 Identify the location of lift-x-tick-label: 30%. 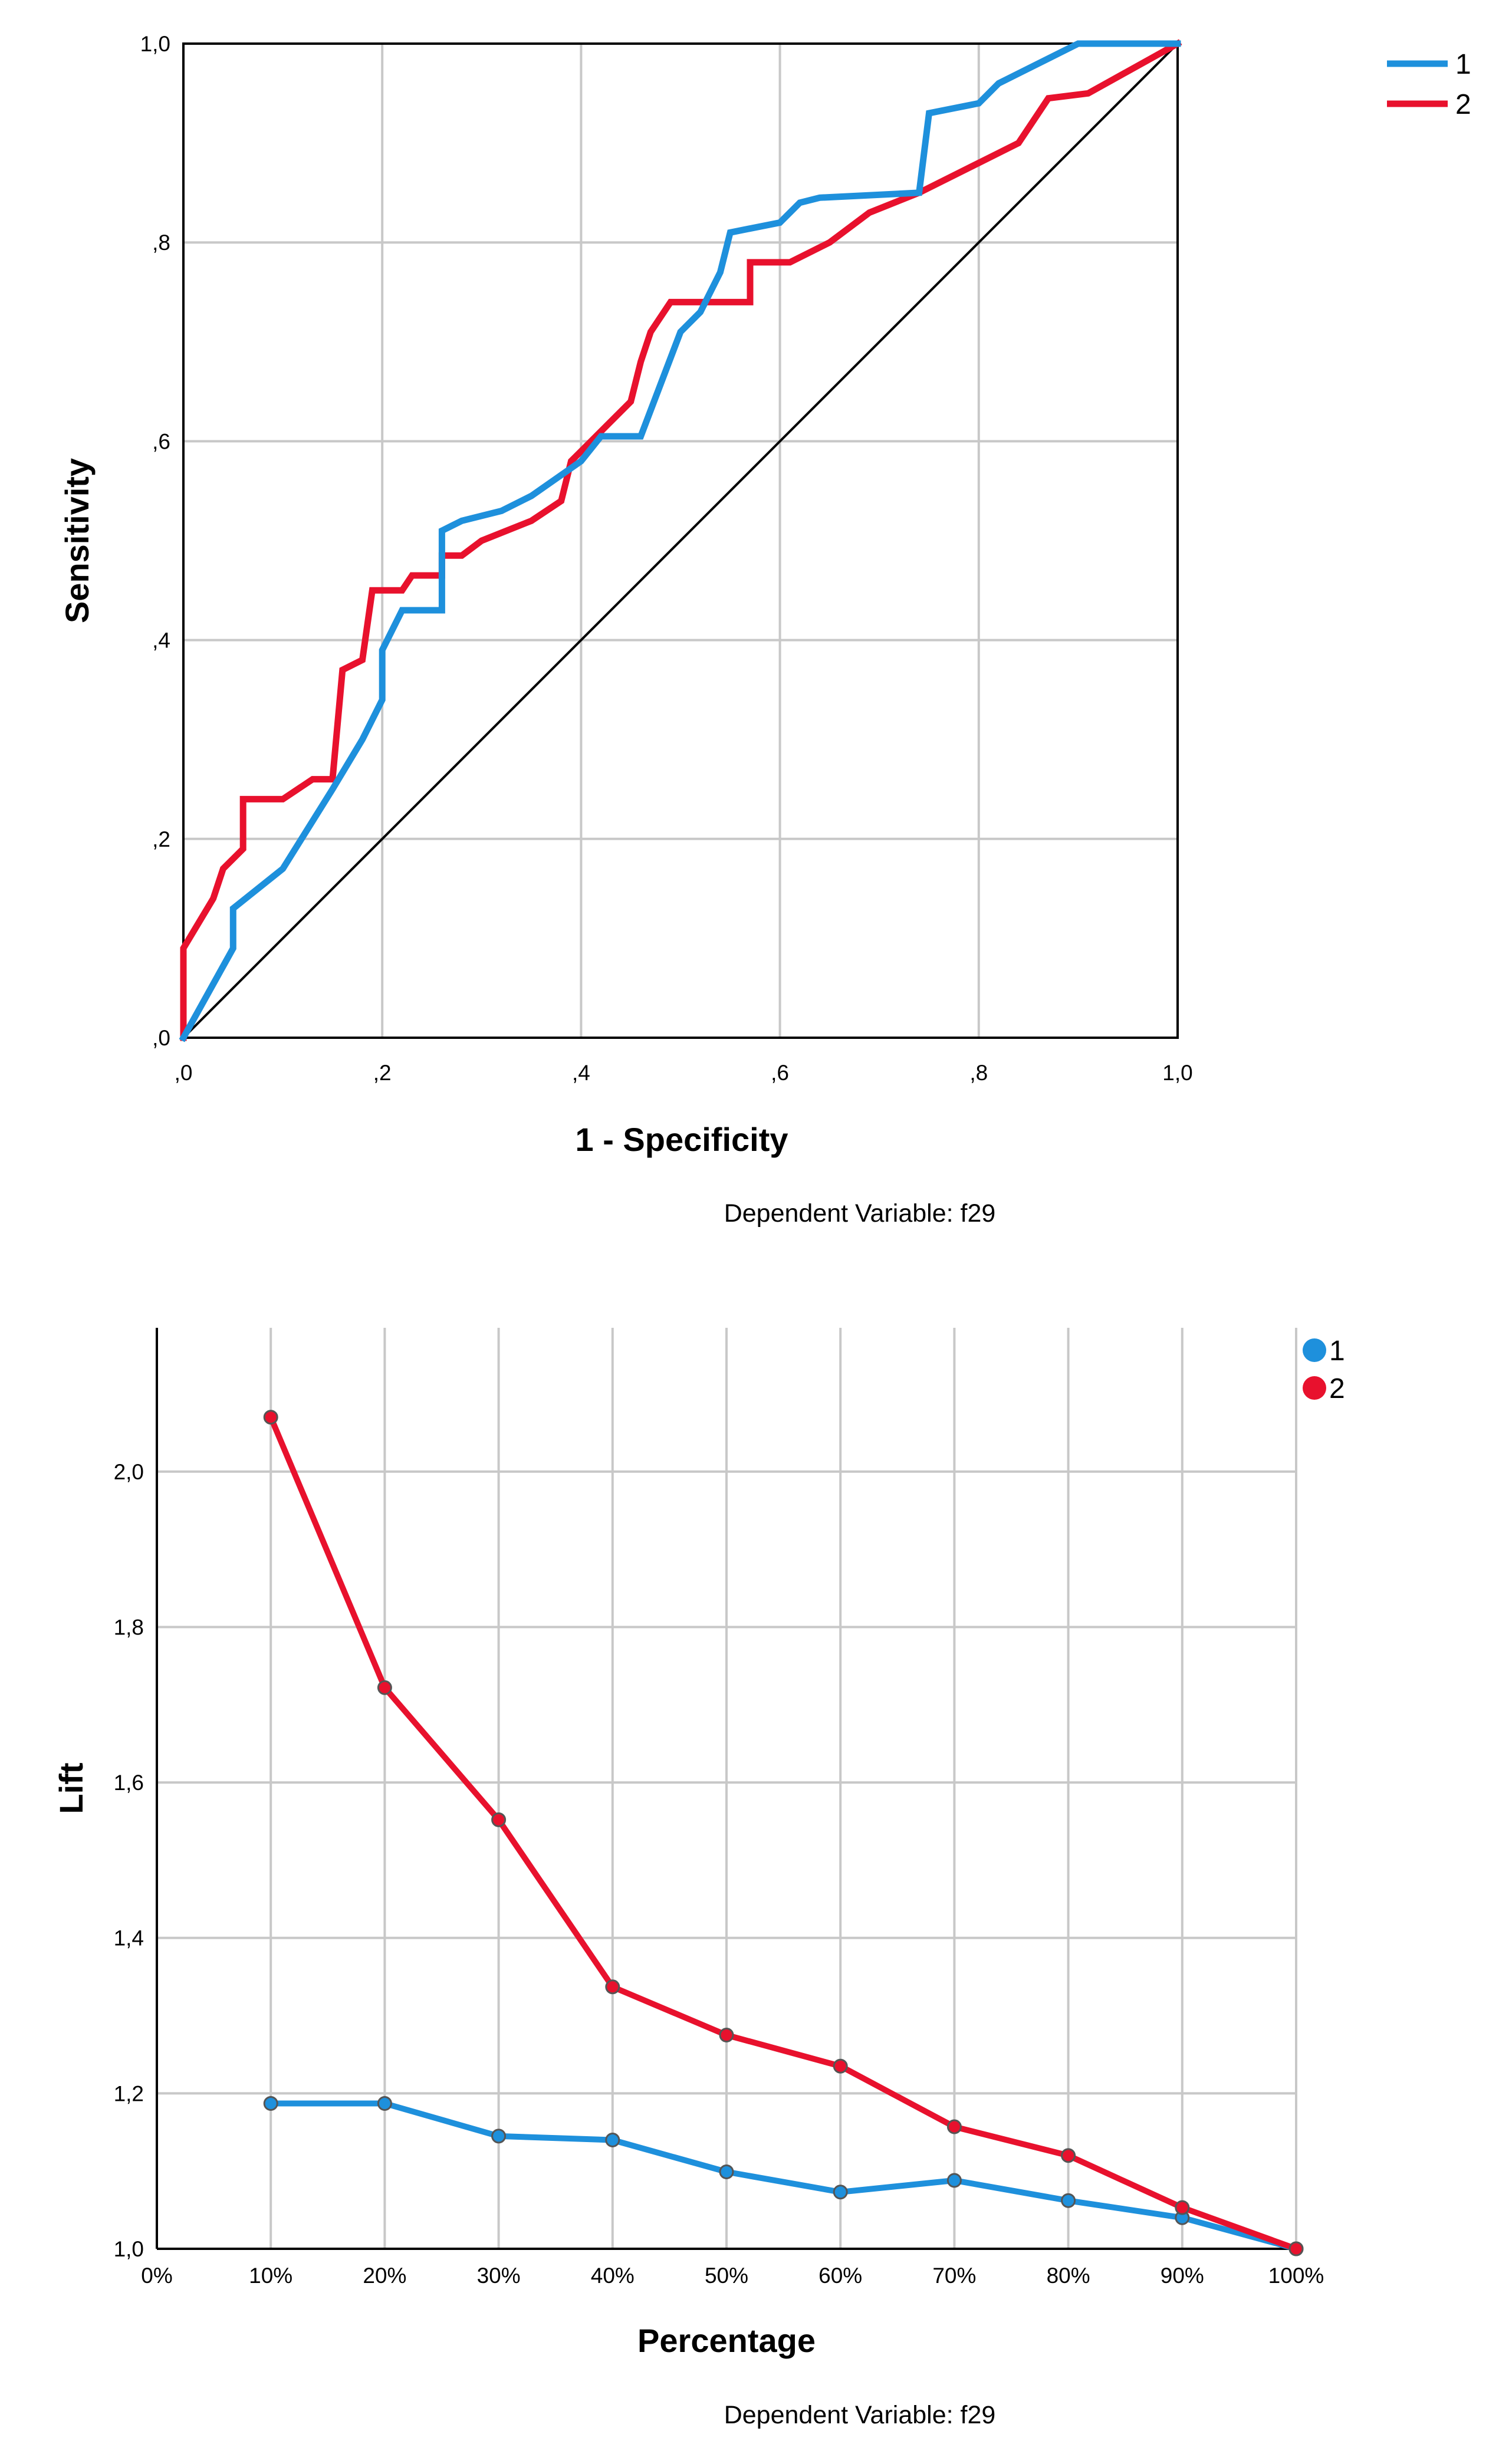
(499, 2276).